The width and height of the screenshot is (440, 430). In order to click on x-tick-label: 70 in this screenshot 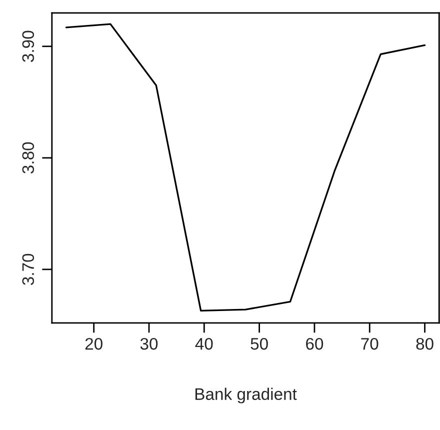, I will do `click(369, 344)`.